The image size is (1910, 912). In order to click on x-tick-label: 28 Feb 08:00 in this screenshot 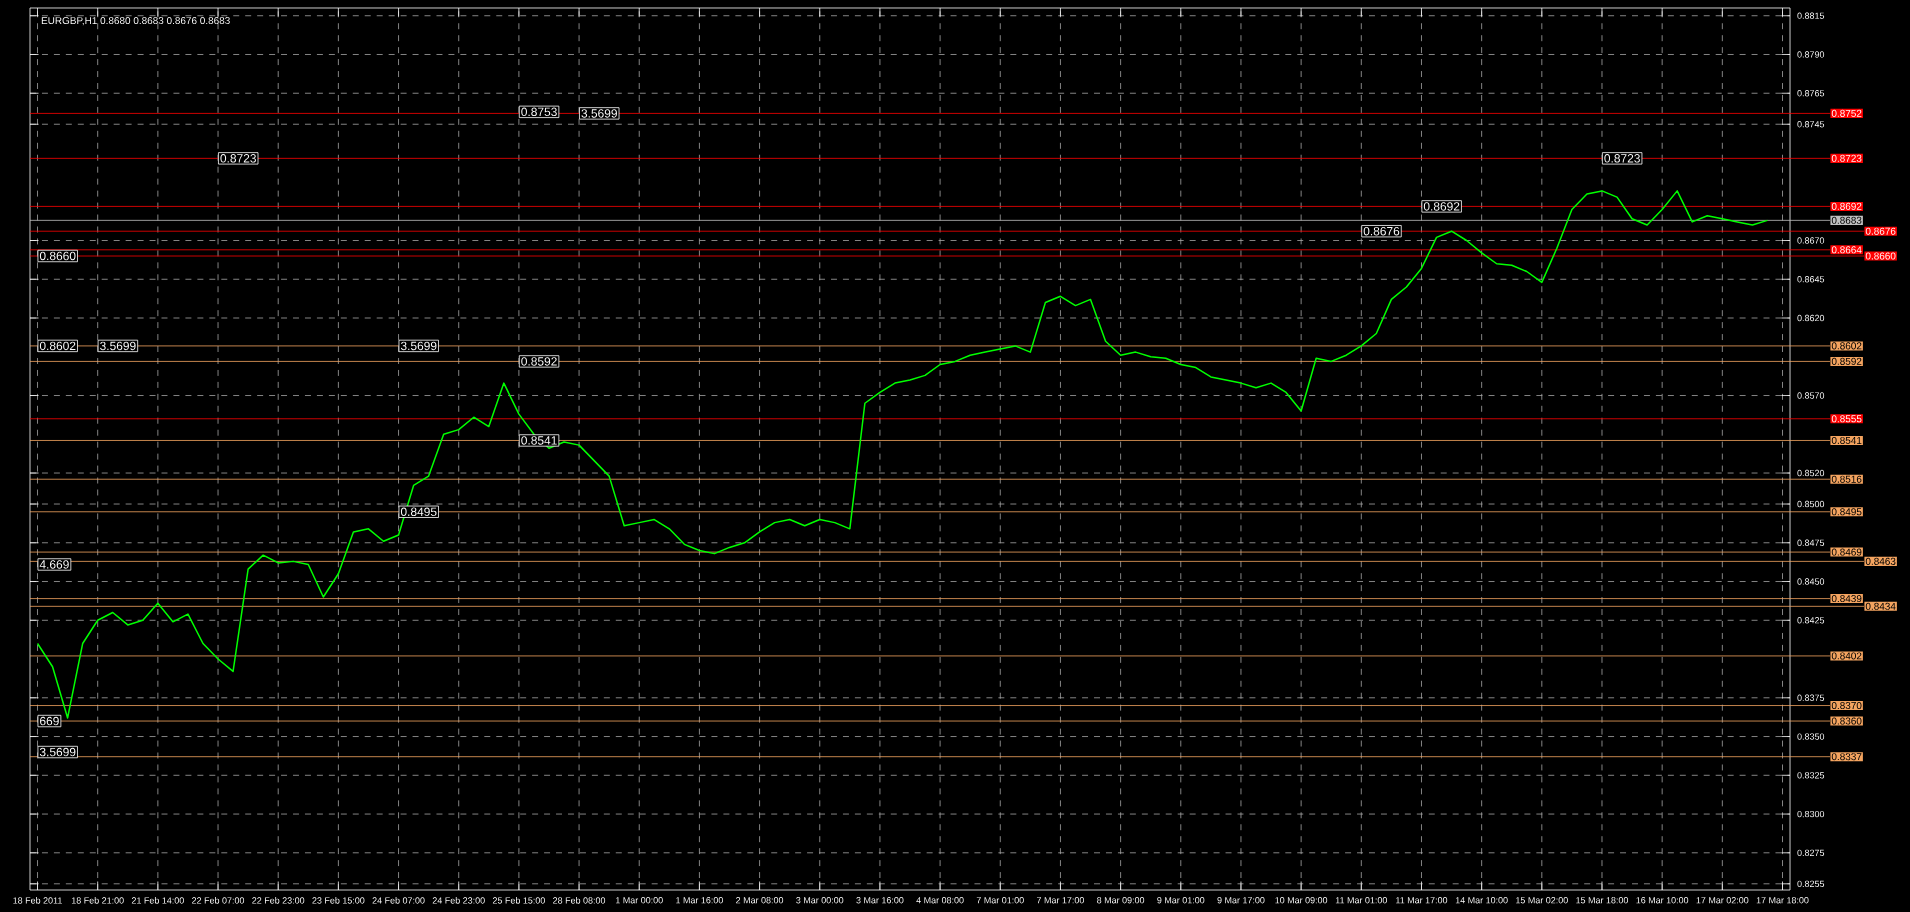, I will do `click(579, 900)`.